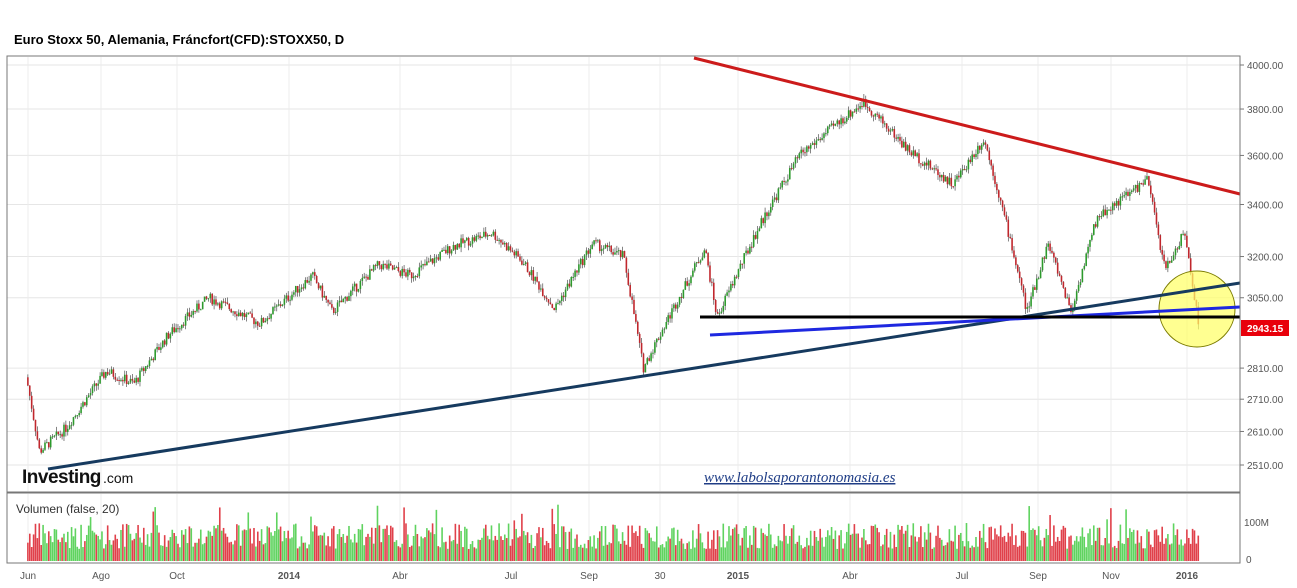  I want to click on watermark-link: www.labolsaporantonomasia.es, so click(800, 478).